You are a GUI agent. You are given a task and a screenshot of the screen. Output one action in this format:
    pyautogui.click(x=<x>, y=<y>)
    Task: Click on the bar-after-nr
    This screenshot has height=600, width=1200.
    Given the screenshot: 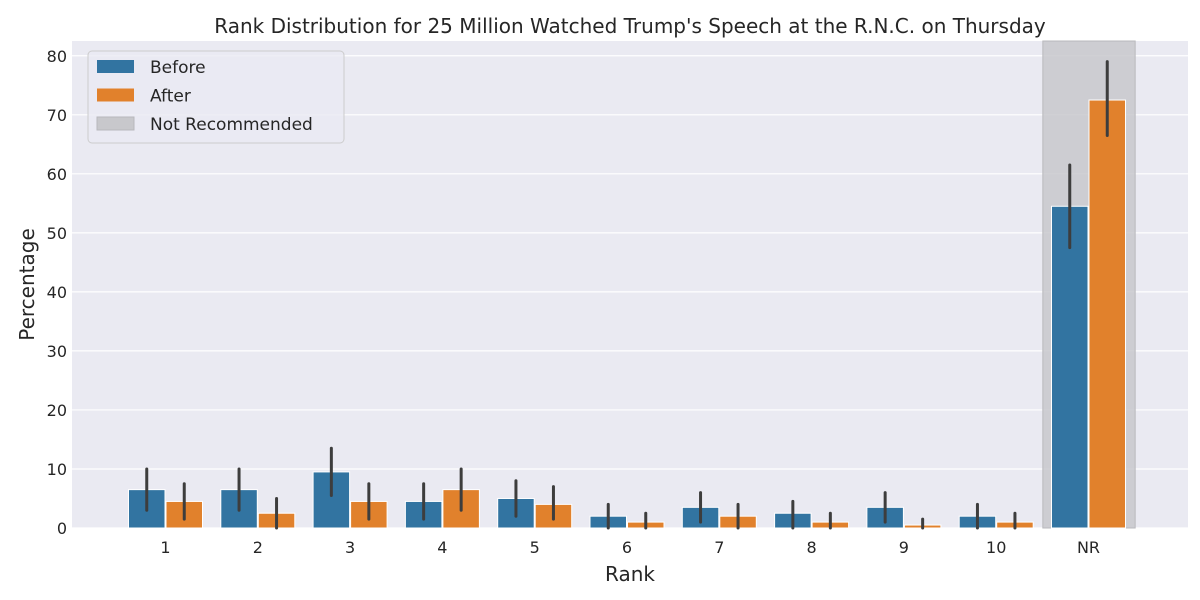 What is the action you would take?
    pyautogui.click(x=1107, y=314)
    